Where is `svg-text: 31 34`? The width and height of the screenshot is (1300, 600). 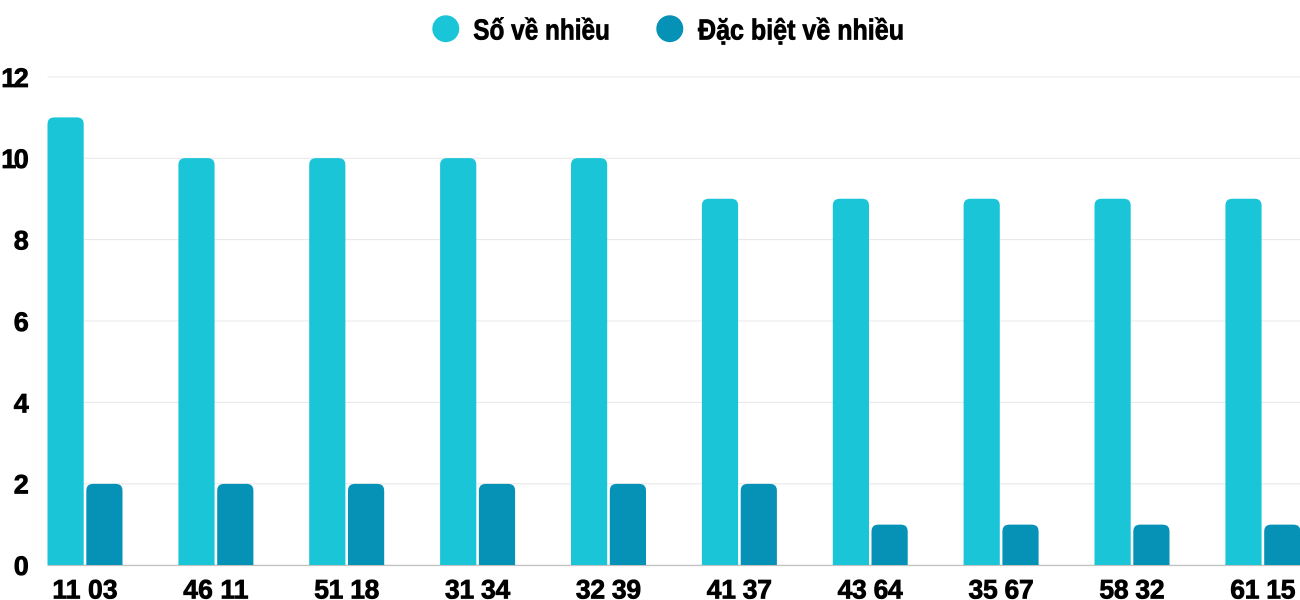
svg-text: 31 34 is located at coordinates (477, 587).